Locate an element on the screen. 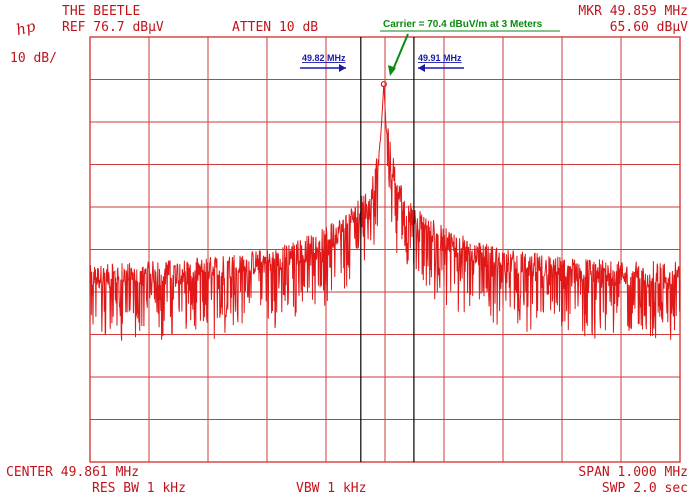 The width and height of the screenshot is (700, 501). peak-marker-dot is located at coordinates (383, 84).